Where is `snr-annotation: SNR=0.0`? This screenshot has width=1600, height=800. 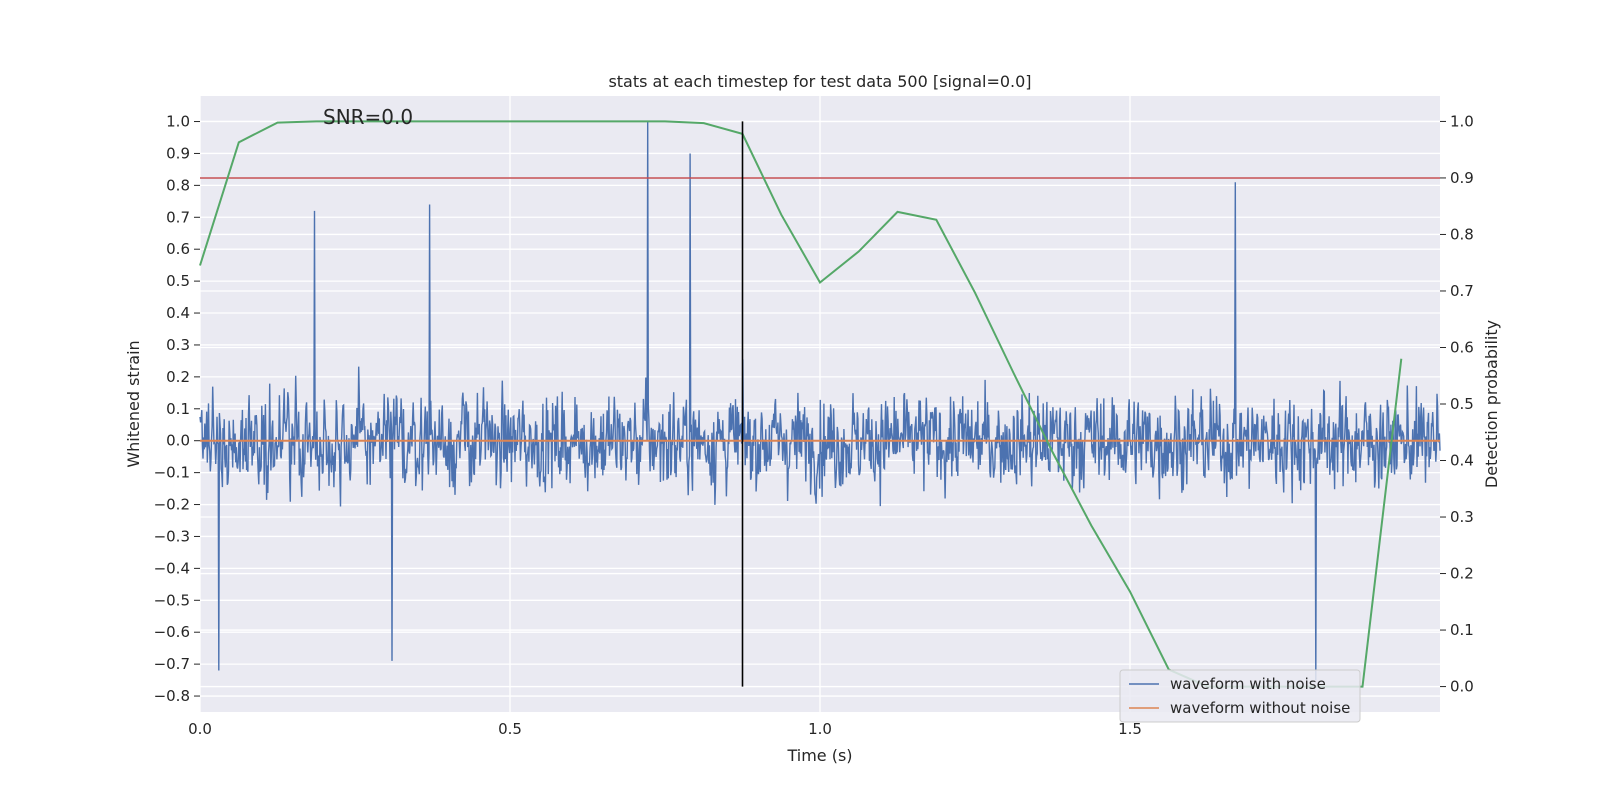
snr-annotation: SNR=0.0 is located at coordinates (368, 117).